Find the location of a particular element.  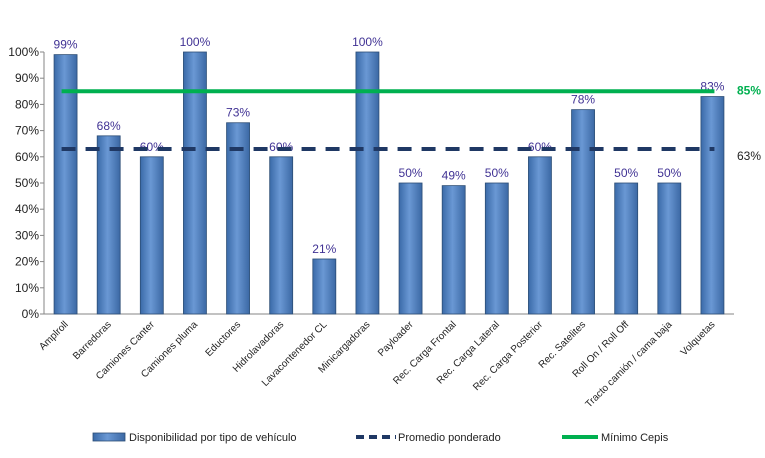

y-tick-label: 80% is located at coordinates (27, 104).